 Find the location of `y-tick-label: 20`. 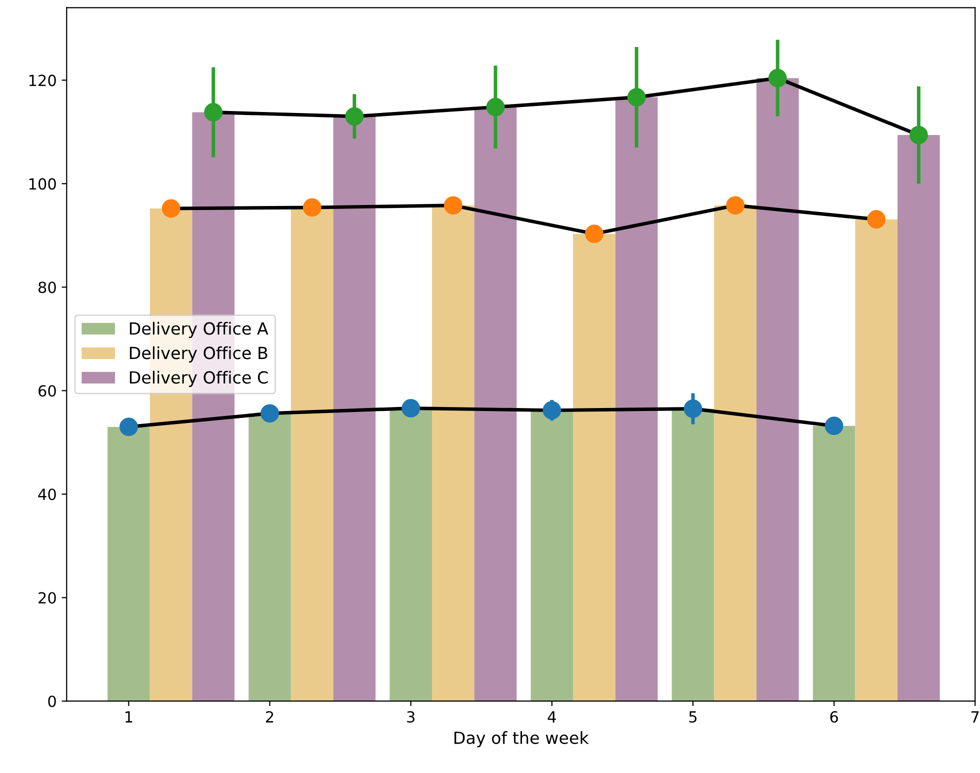

y-tick-label: 20 is located at coordinates (47, 598).